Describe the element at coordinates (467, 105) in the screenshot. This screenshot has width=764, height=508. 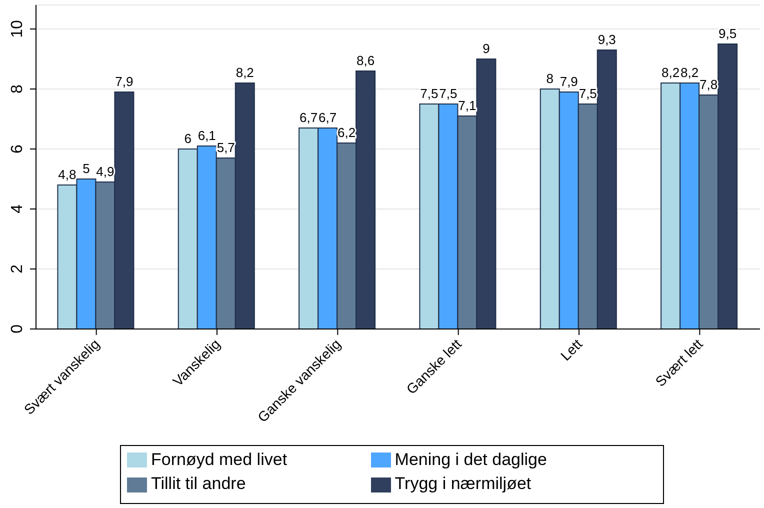
I see `data-label: 7,1` at that location.